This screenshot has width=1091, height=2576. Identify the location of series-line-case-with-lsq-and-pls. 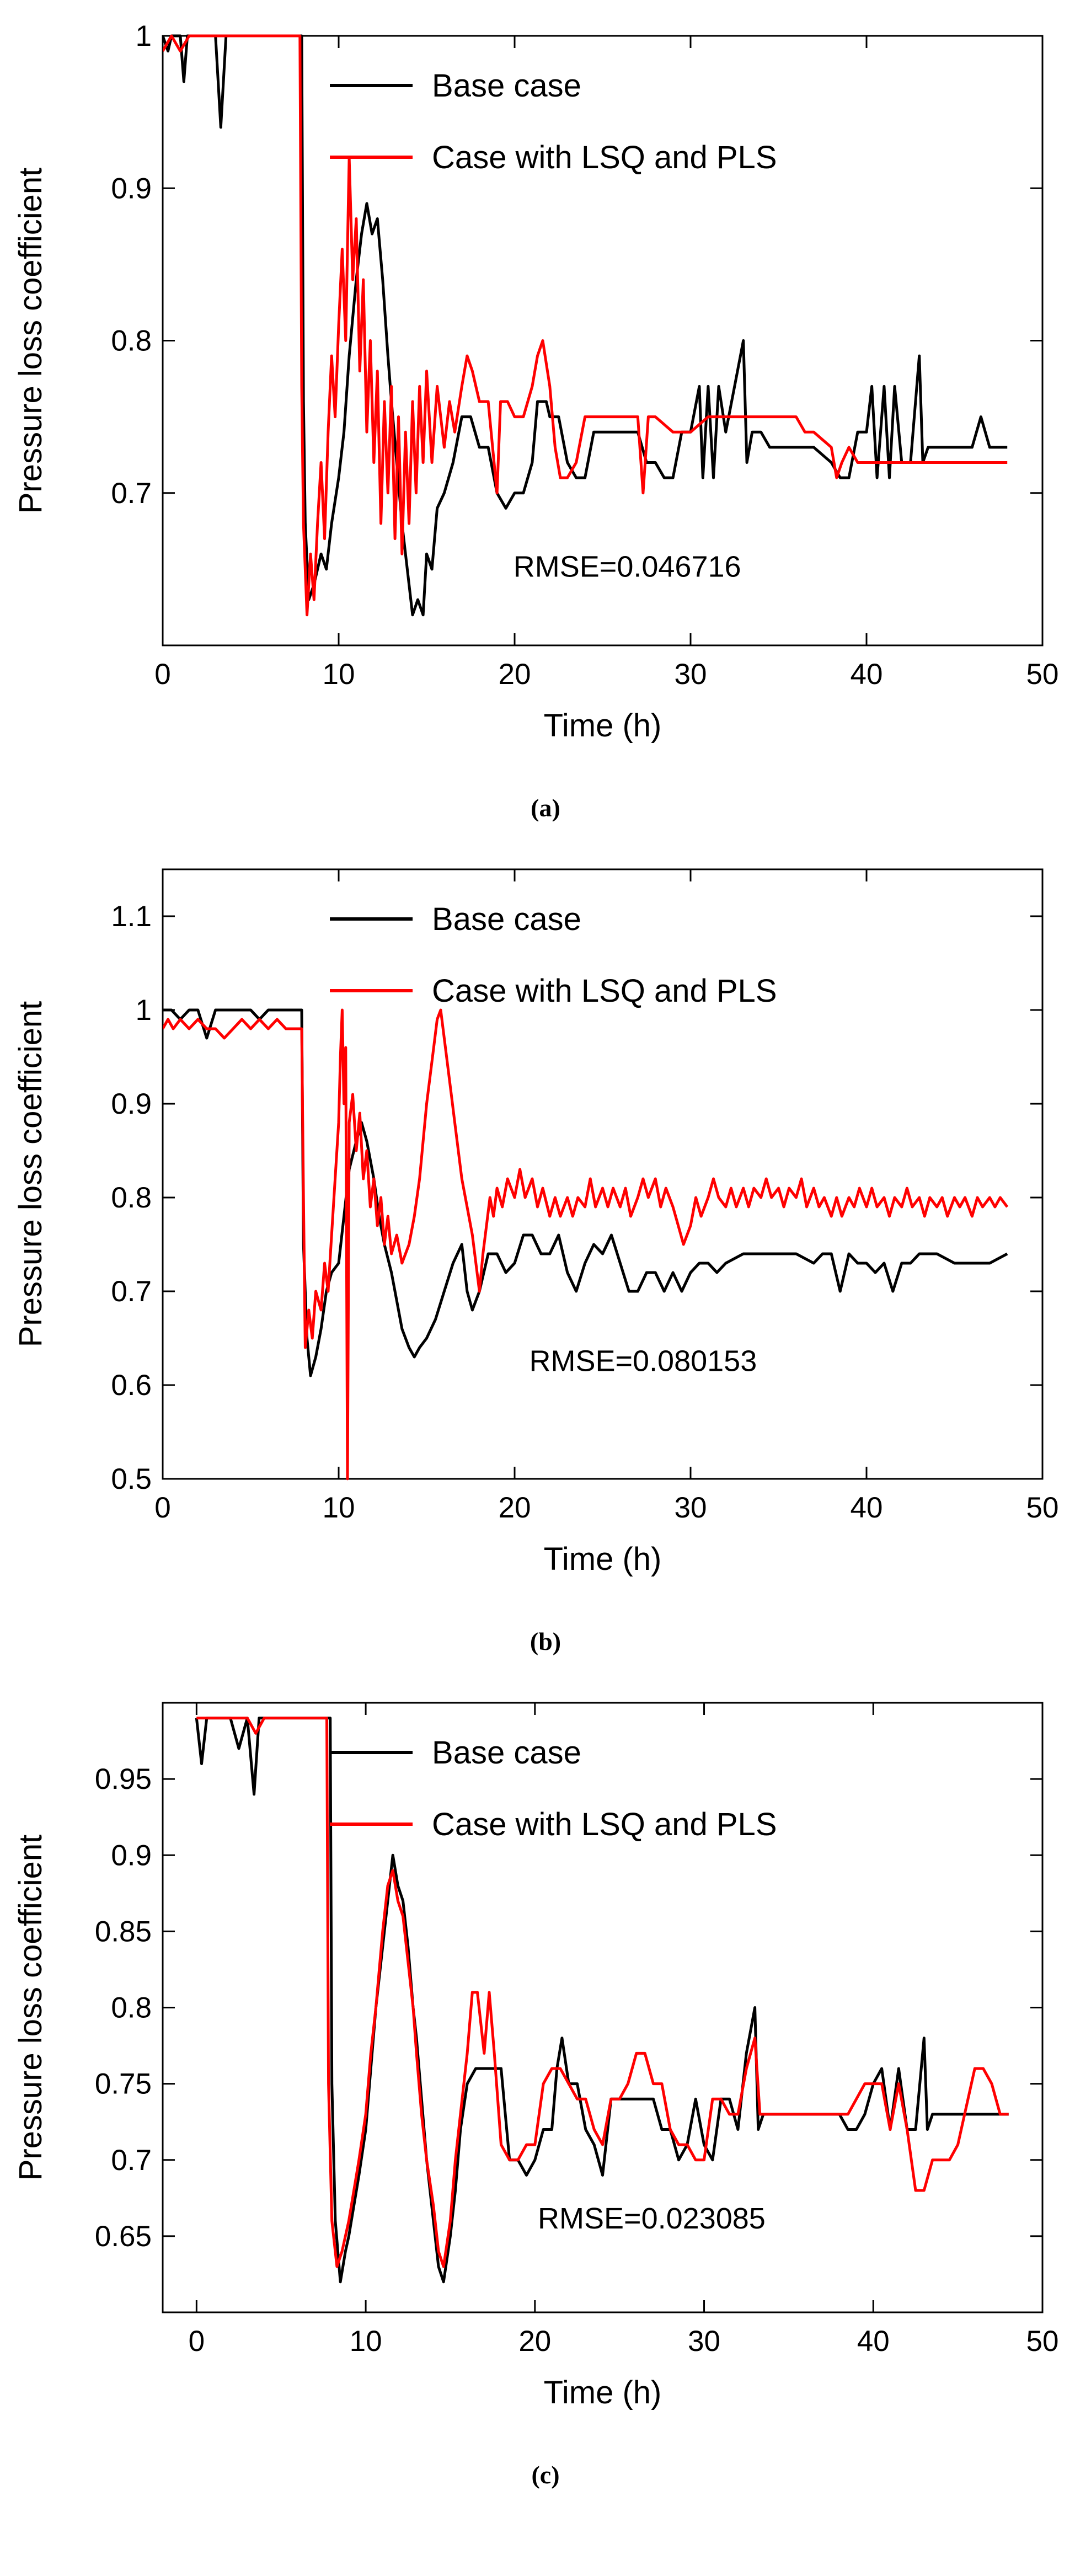
(586, 1244).